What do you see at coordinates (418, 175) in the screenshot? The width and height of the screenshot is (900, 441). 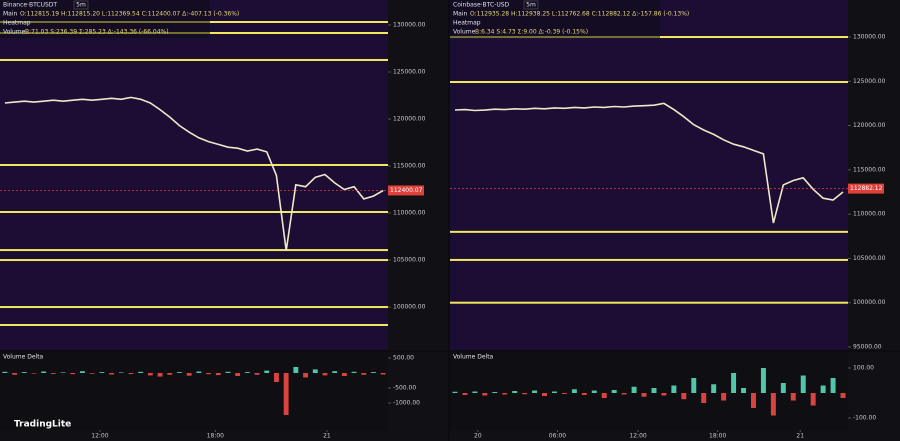 I see `price-axis` at bounding box center [418, 175].